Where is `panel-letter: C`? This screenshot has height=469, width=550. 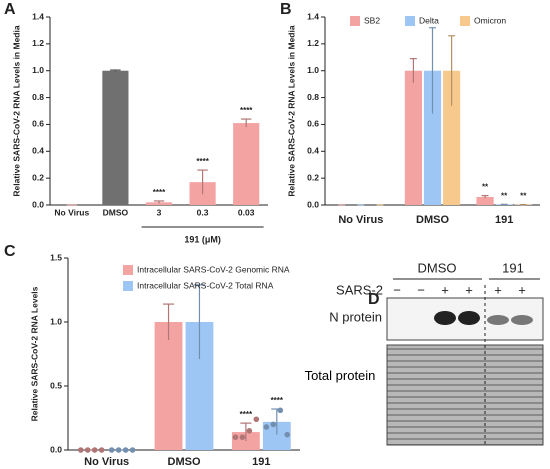
panel-letter: C is located at coordinates (10, 251).